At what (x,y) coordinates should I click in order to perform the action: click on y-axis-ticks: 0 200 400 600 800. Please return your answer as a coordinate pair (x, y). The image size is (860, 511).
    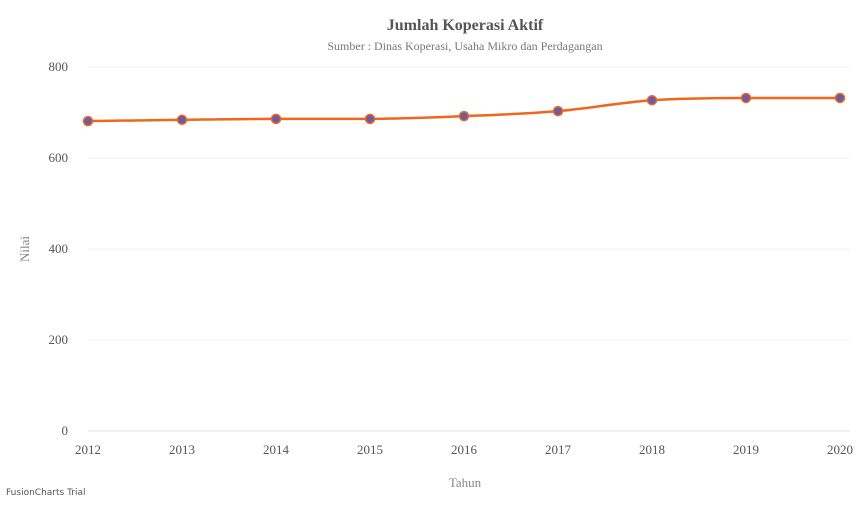
    Looking at the image, I should click on (59, 248).